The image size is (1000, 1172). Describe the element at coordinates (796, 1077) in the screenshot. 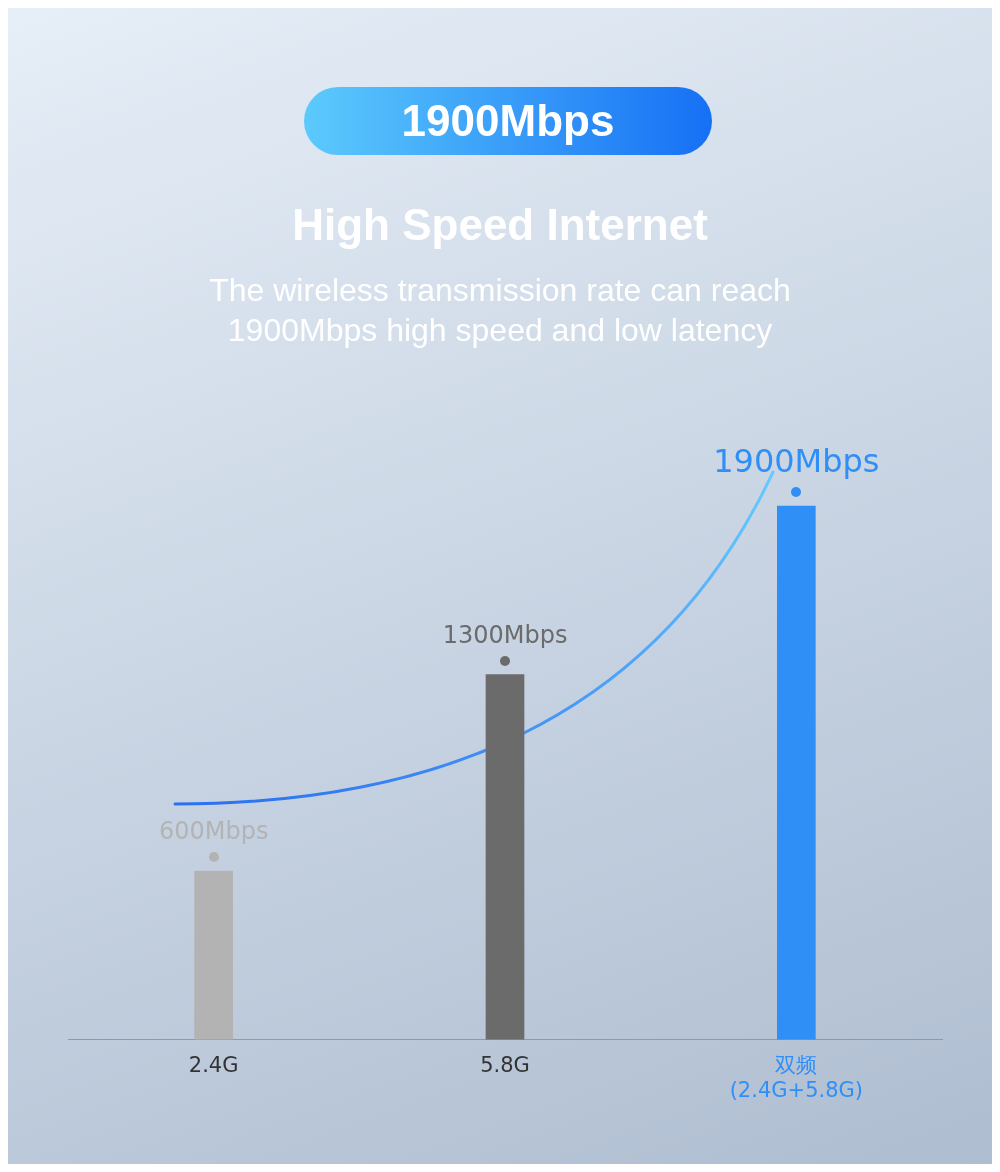

I see `x-tick-label: 双频 (2.4G+5.8G)` at that location.